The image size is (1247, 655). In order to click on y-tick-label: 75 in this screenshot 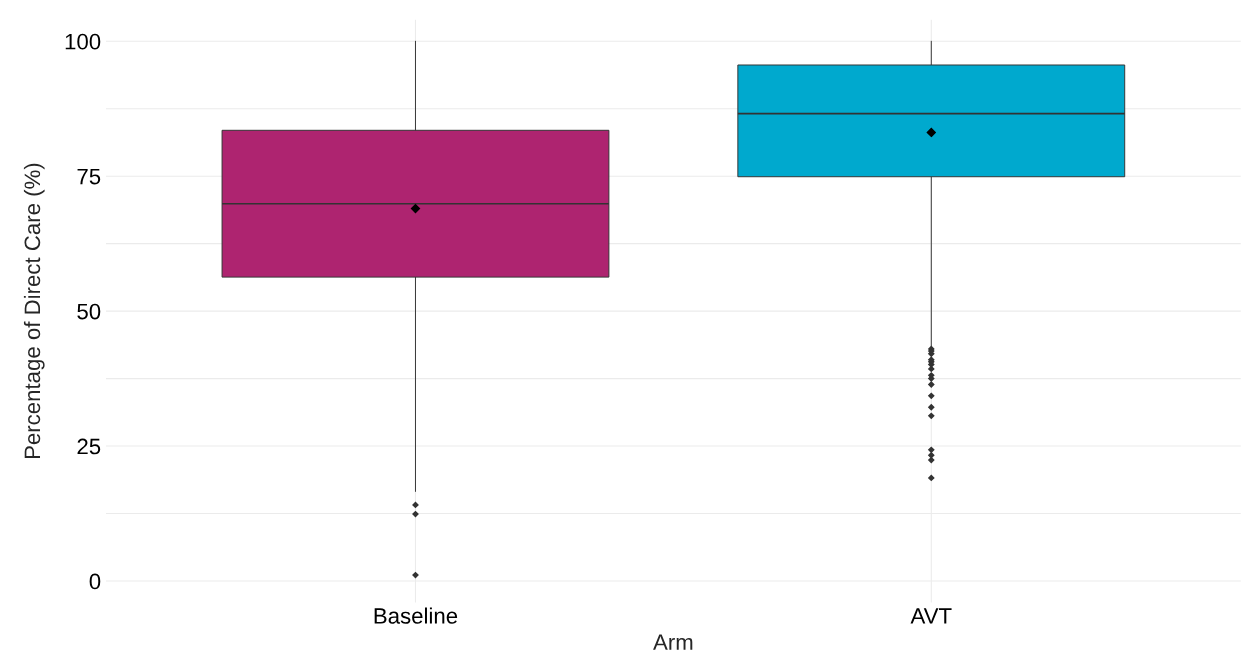, I will do `click(89, 176)`.